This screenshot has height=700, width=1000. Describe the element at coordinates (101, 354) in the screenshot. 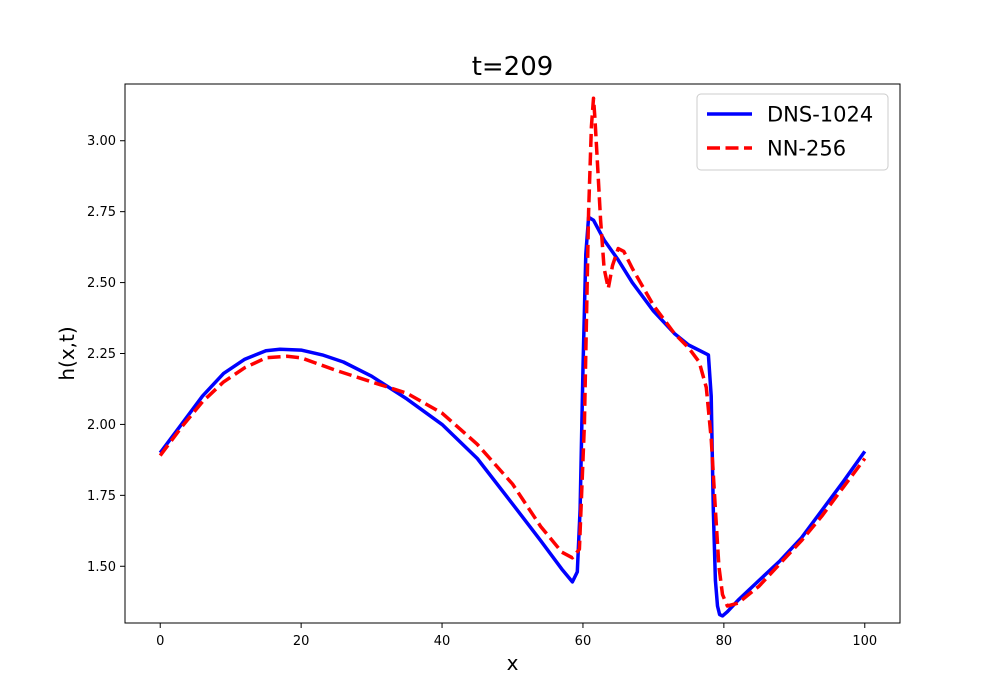

I see `y-tick-label: 2.25` at that location.